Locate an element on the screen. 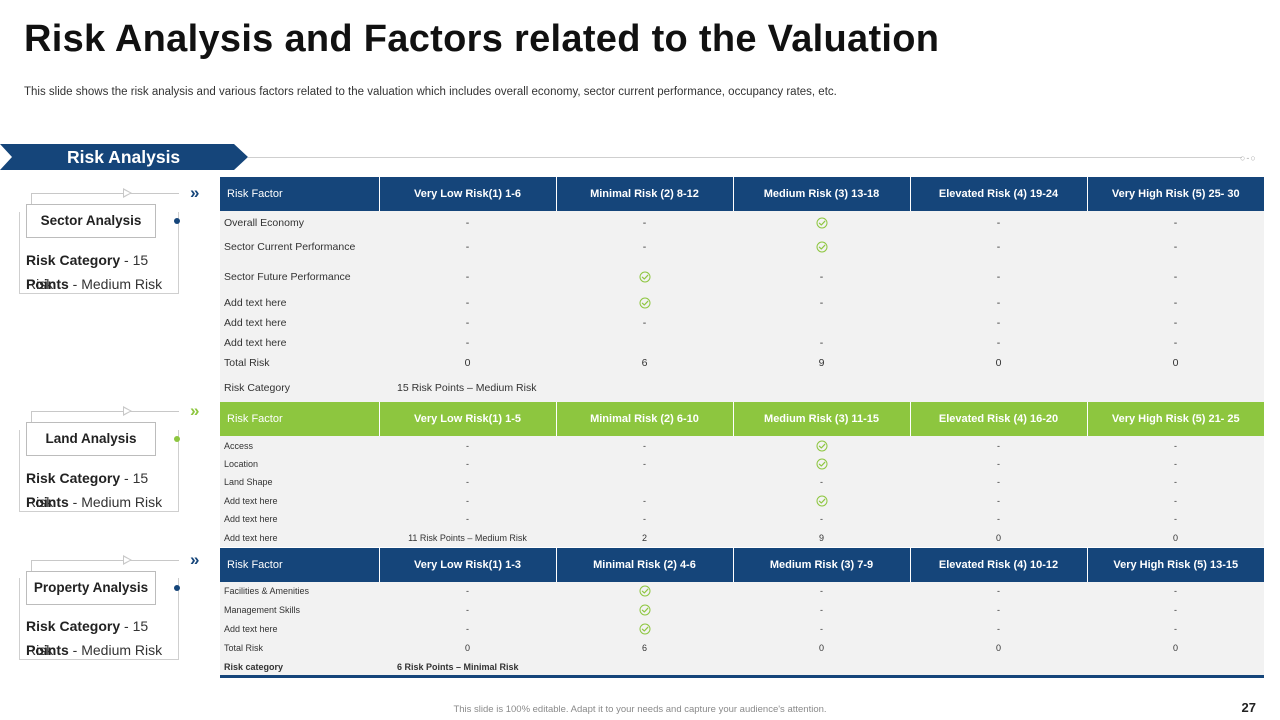 This screenshot has width=1280, height=720. property-risk-points: Points - Medium Risk is located at coordinates (94, 650).